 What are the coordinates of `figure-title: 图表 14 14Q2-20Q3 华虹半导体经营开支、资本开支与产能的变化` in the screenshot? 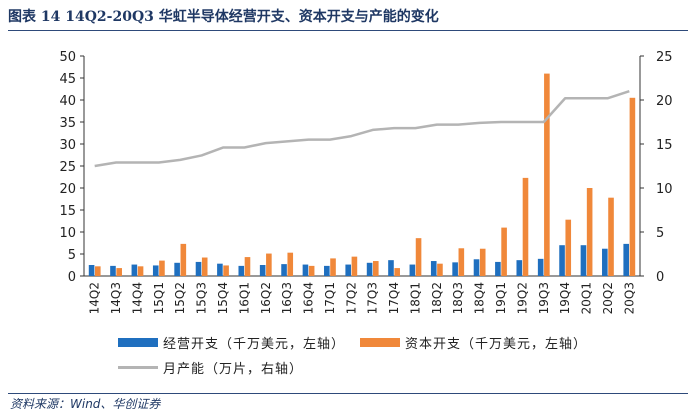 It's located at (223, 17).